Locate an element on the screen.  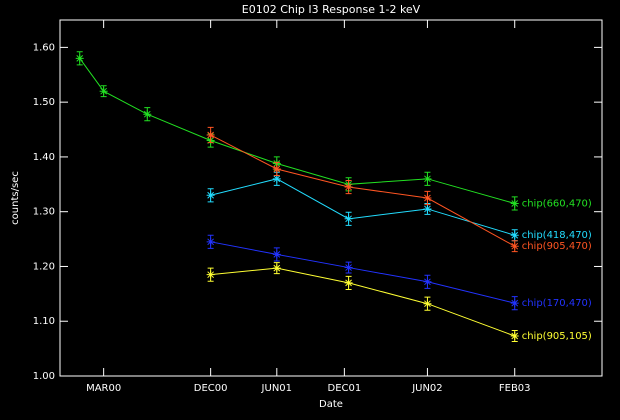
series-label: chip(170,470) is located at coordinates (557, 303).